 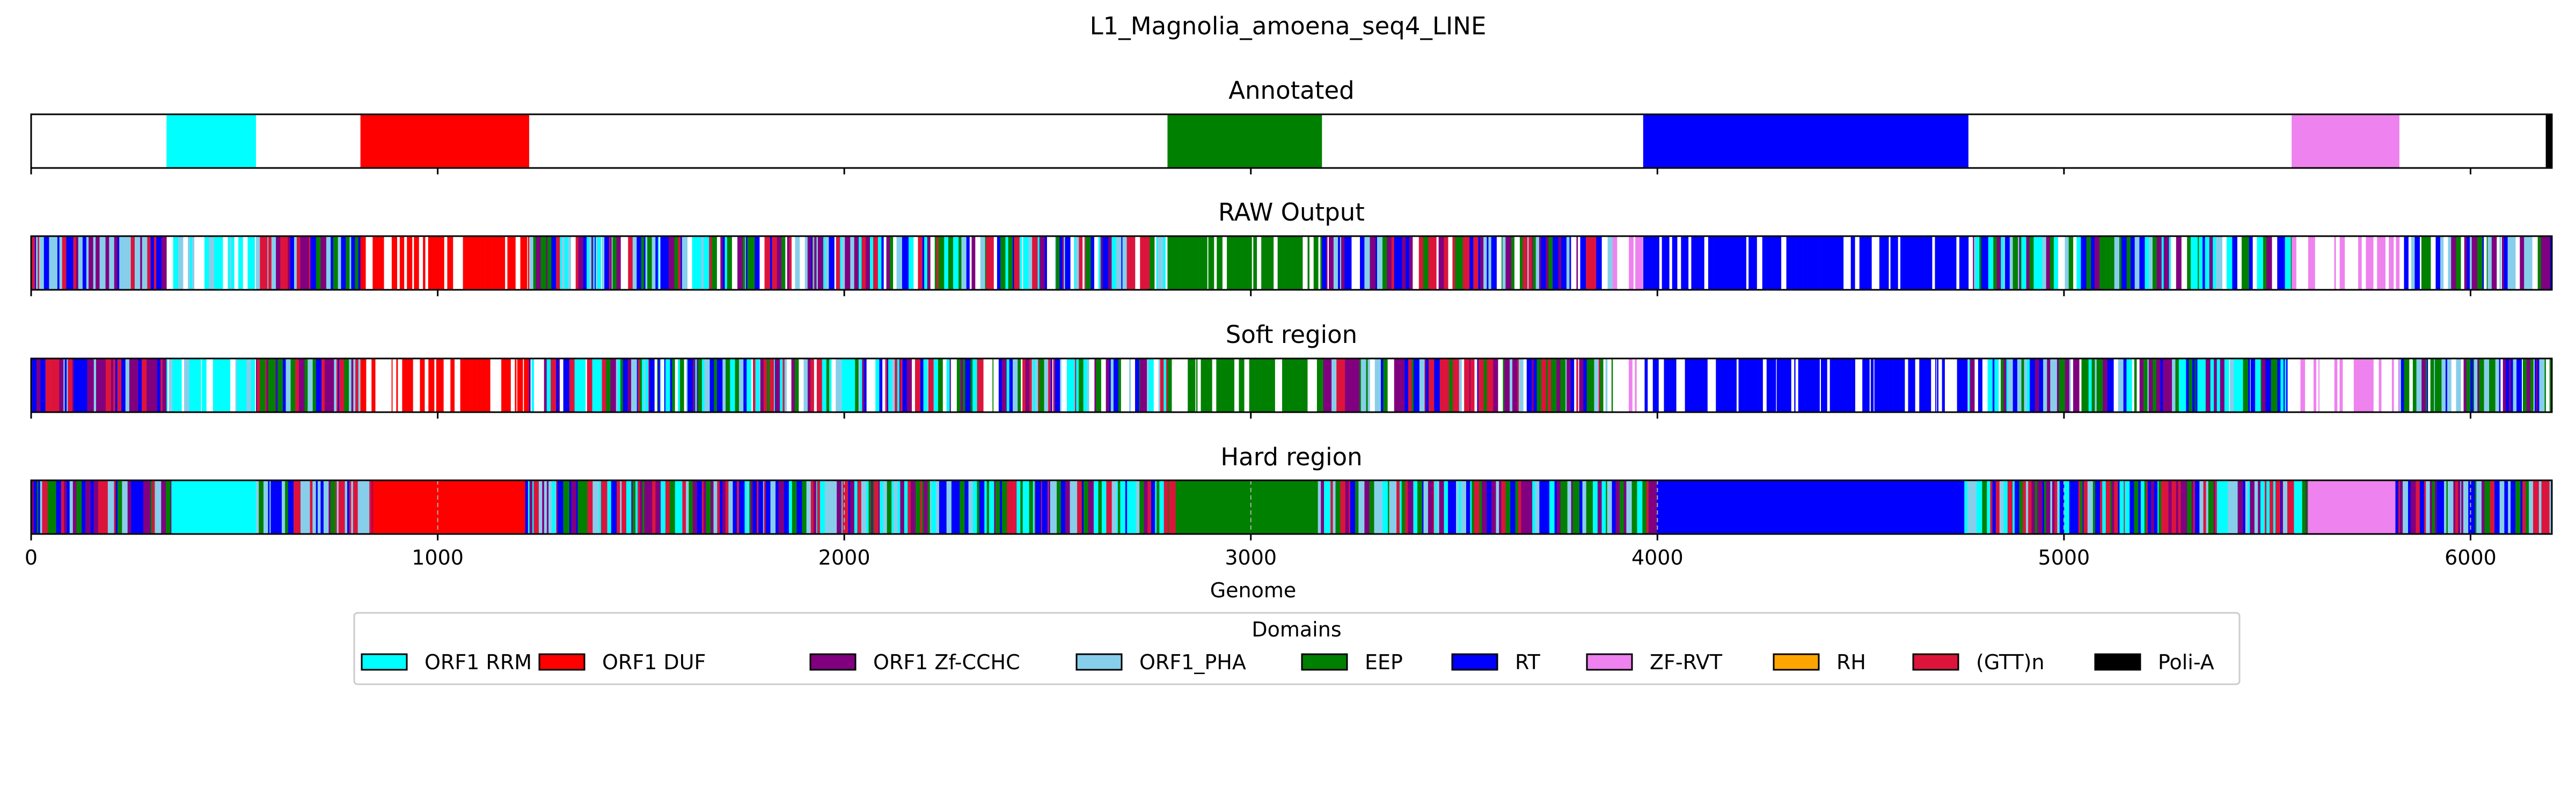 I want to click on panel-2-title: Soft region, so click(x=1291, y=334).